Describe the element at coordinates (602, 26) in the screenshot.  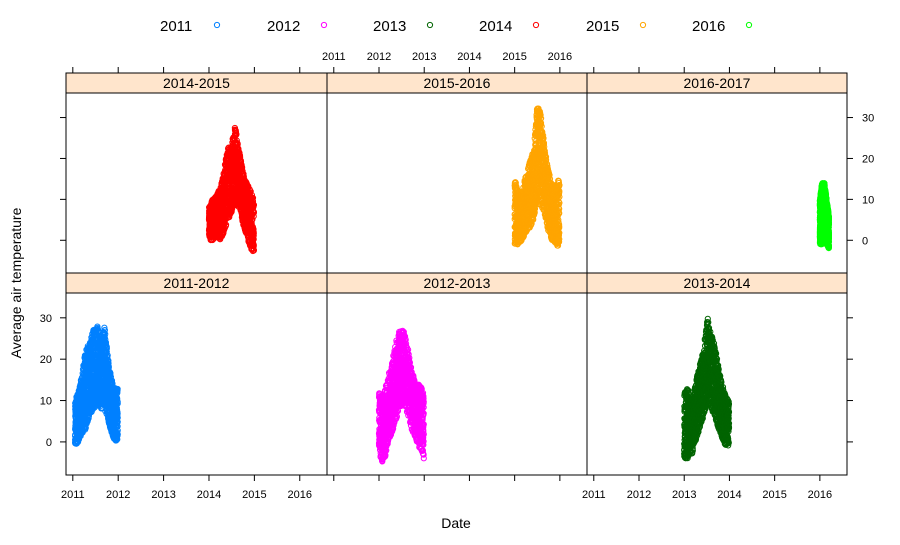
I see `legend-label: 2015` at that location.